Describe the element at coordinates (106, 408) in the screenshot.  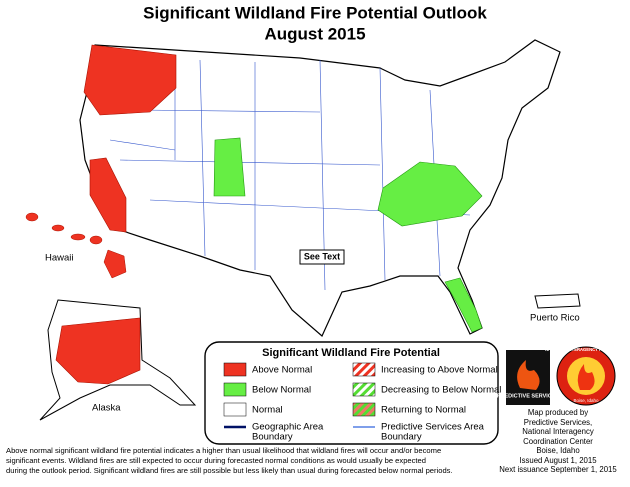
I see `alaska-label: Alaska` at that location.